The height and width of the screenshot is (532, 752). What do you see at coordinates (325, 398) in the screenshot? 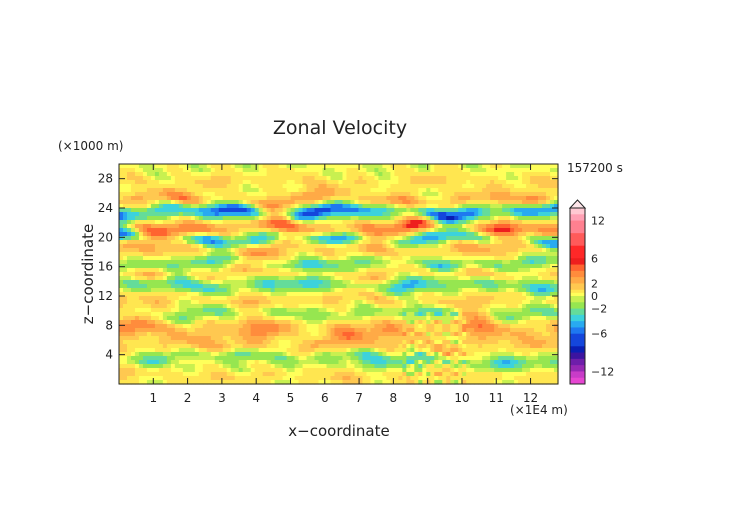
I see `x-tick-label: 6` at bounding box center [325, 398].